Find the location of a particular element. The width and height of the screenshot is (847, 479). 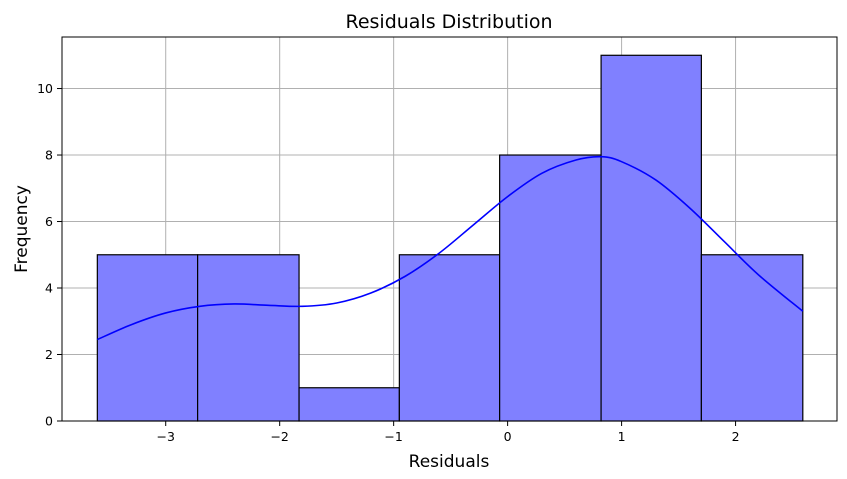

y-tick-label-1: 2 is located at coordinates (49, 354).